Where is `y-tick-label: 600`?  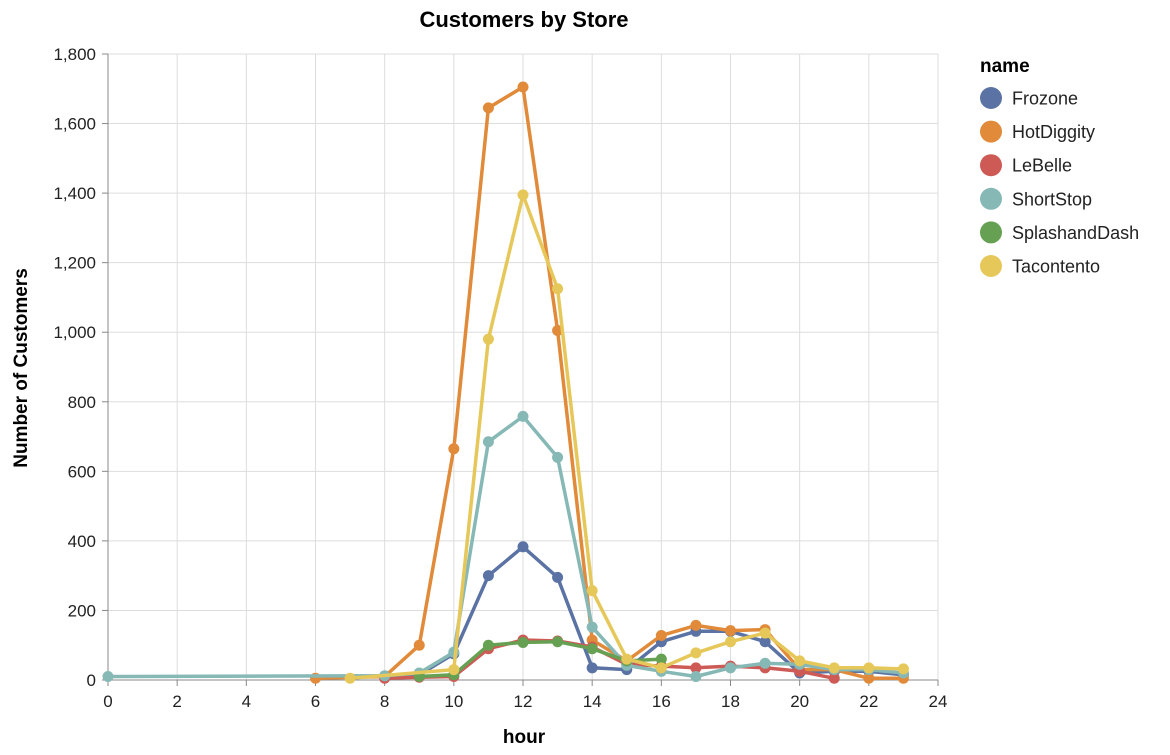 y-tick-label: 600 is located at coordinates (82, 471).